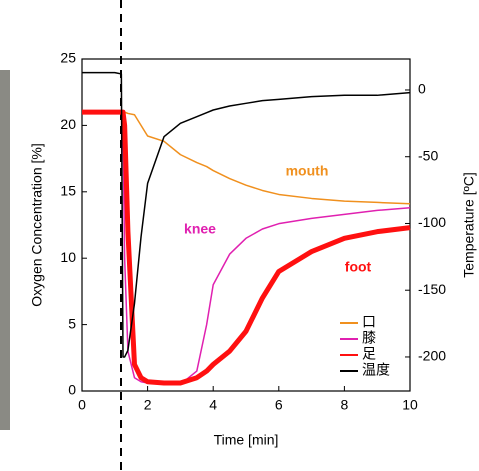  What do you see at coordinates (68, 58) in the screenshot?
I see `y-tick-label: 25` at bounding box center [68, 58].